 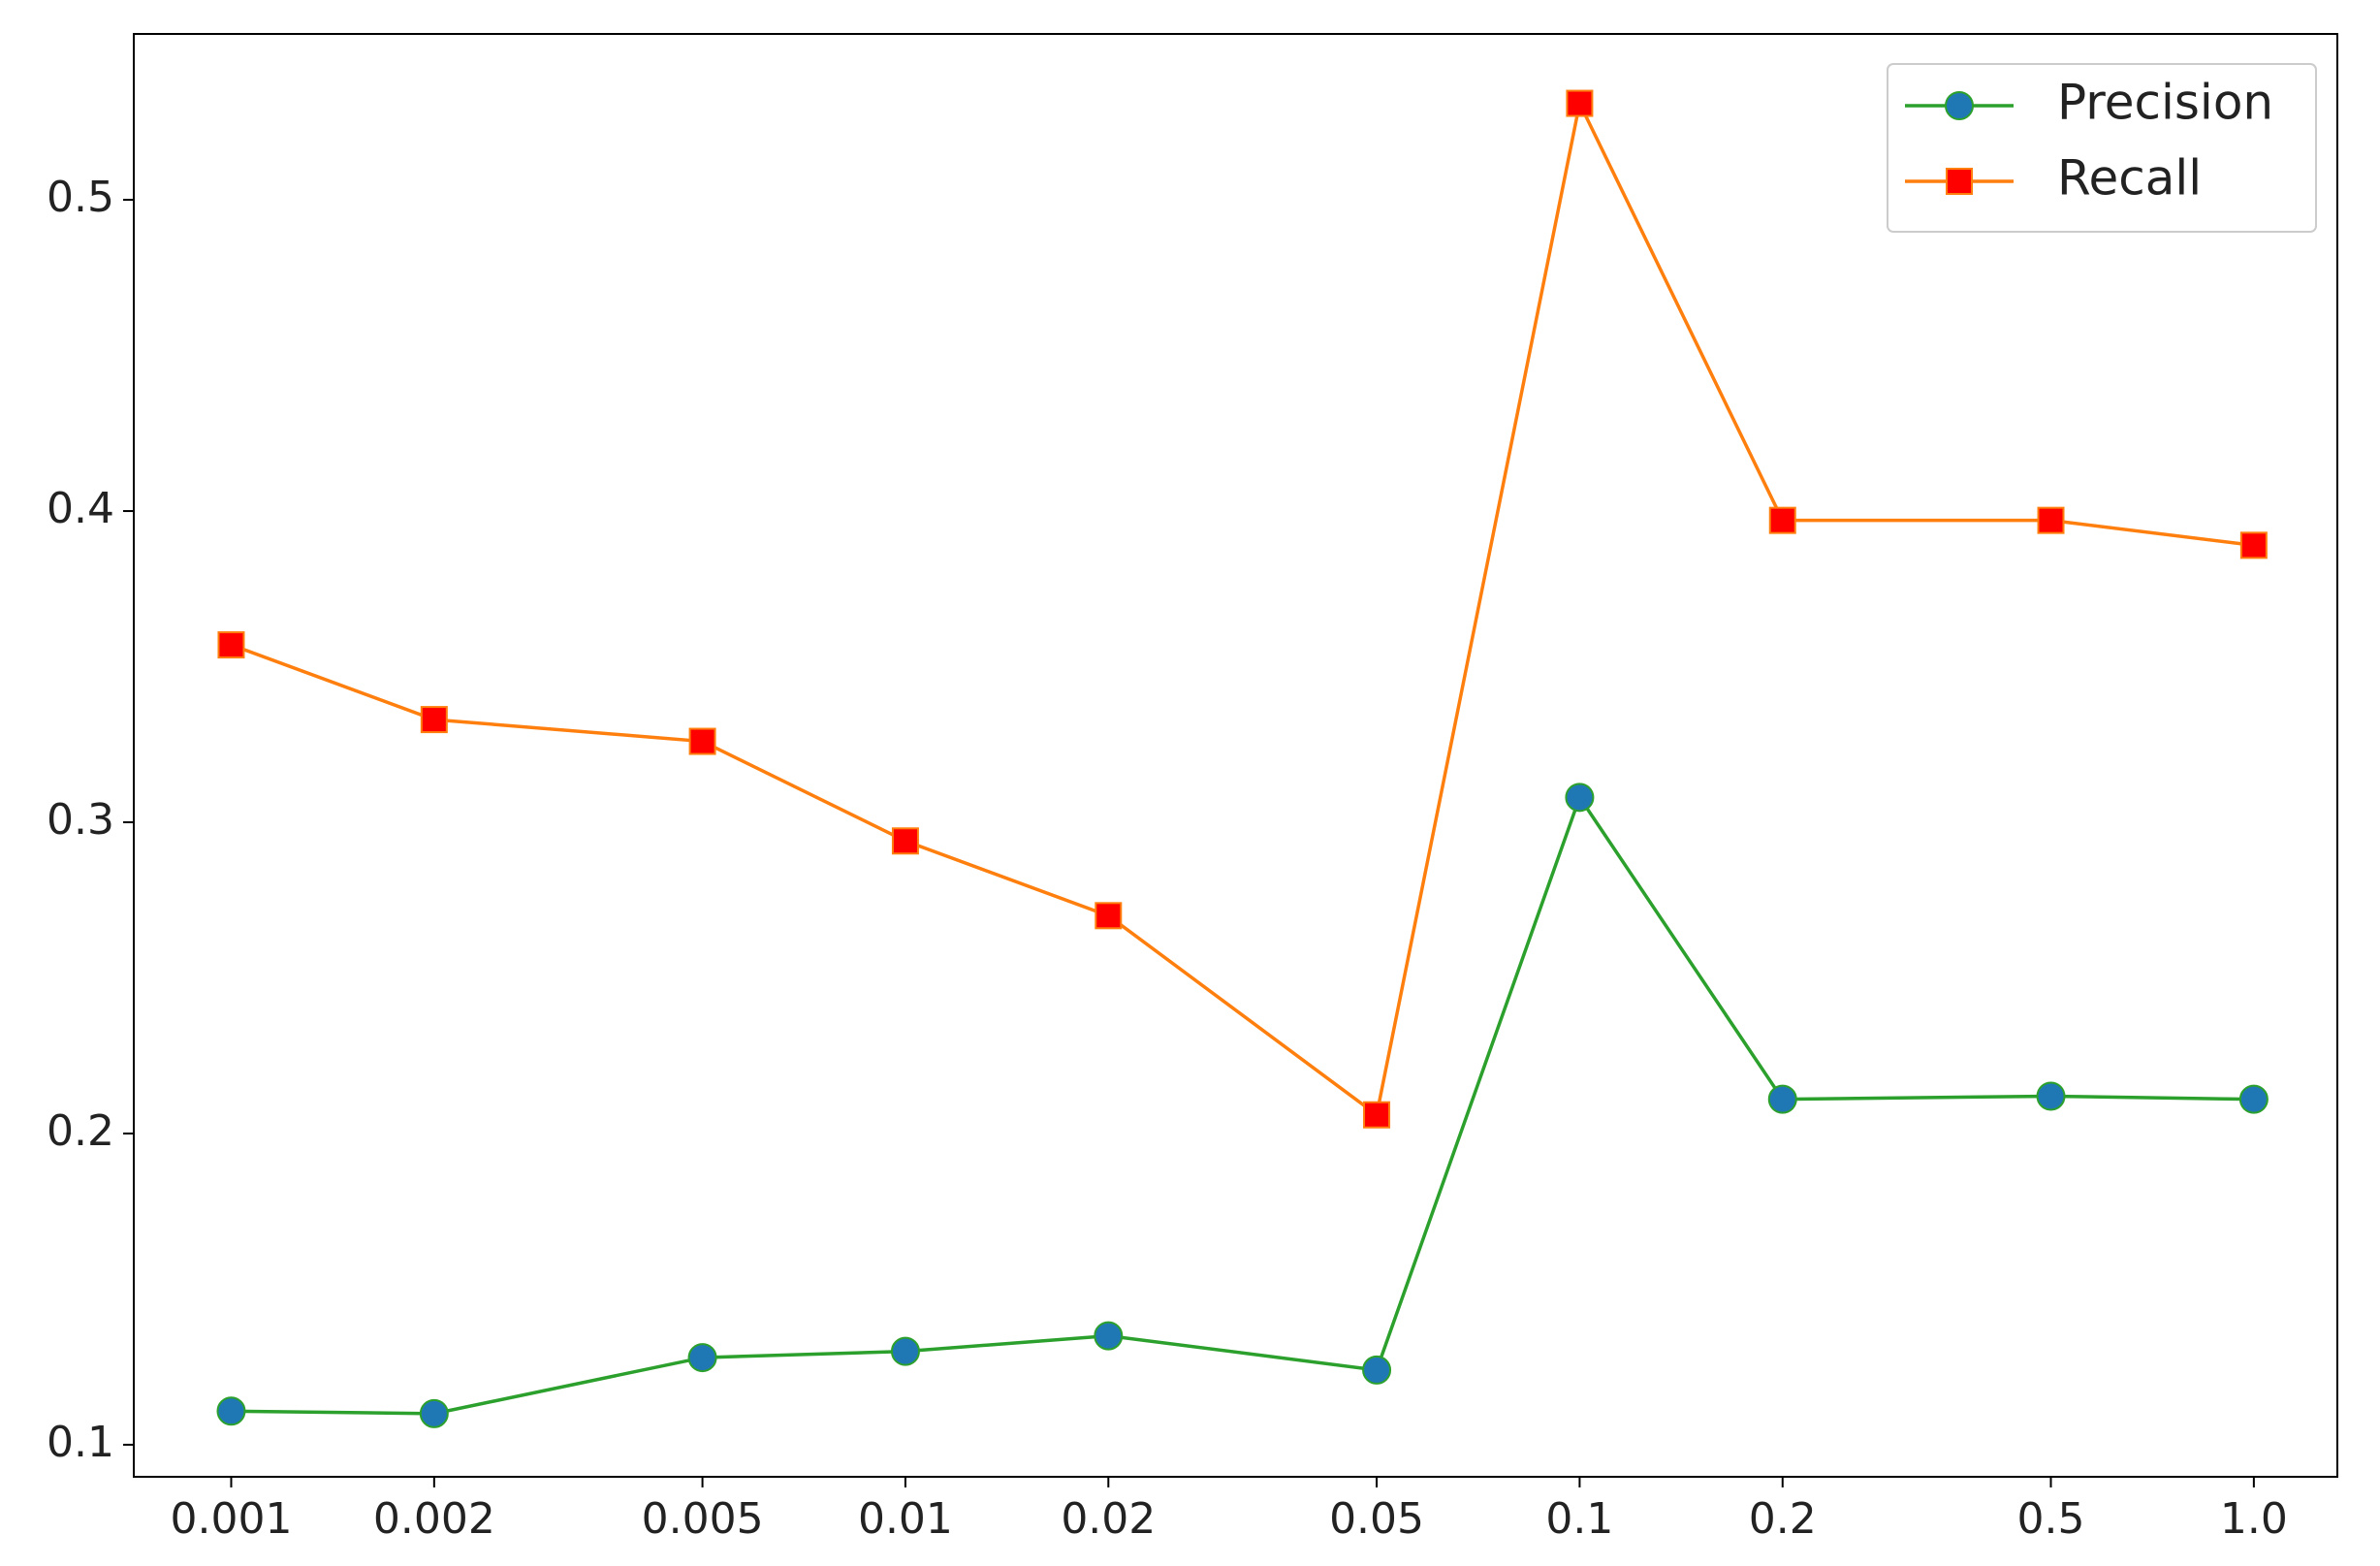 I want to click on x-tick-label: 0.1, so click(x=1579, y=1519).